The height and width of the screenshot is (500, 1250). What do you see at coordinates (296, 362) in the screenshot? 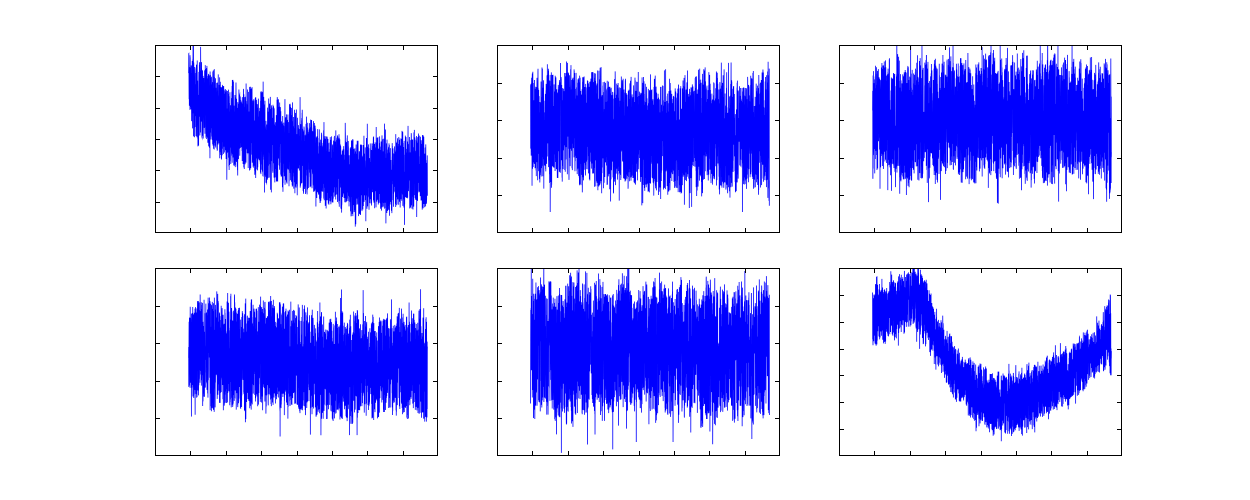
I see `plot-area-q2` at bounding box center [296, 362].